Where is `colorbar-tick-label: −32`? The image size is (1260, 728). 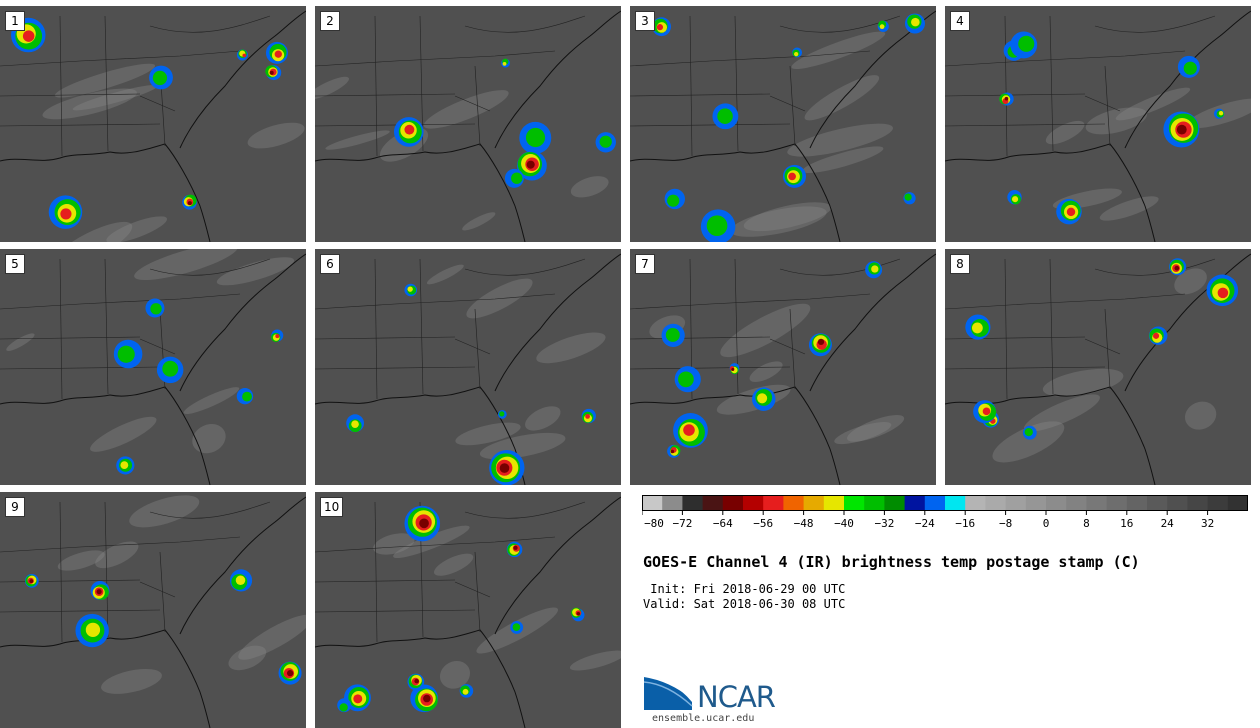
colorbar-tick-label: −32 is located at coordinates (884, 523).